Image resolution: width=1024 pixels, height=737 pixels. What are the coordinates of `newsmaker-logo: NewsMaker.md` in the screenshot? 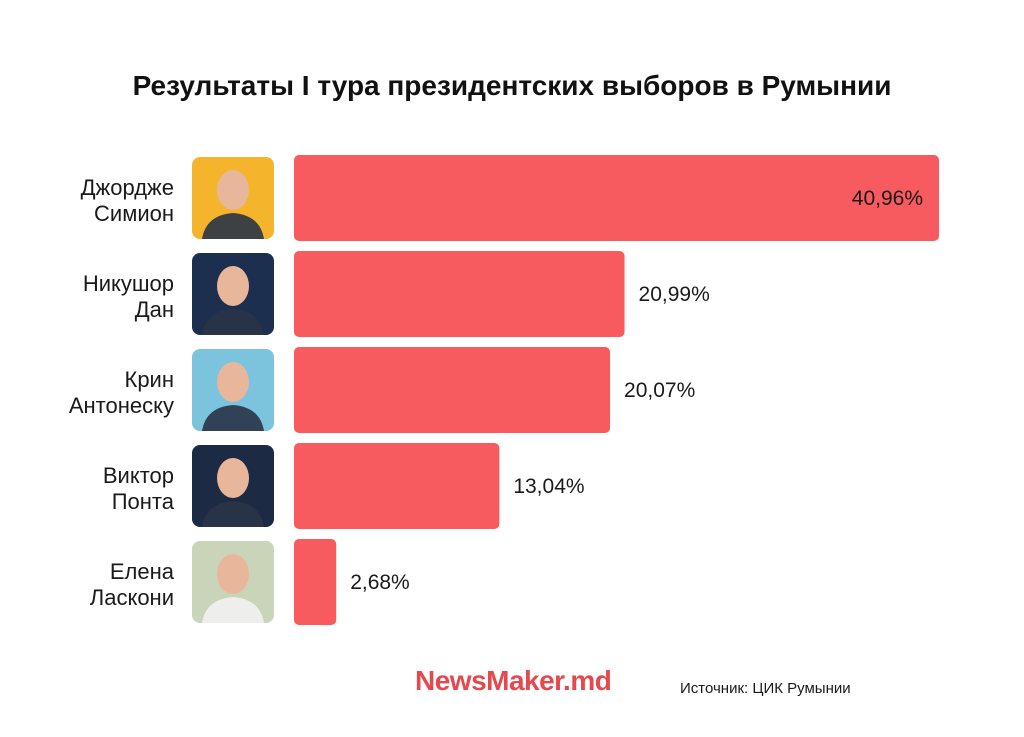 It's located at (513, 680).